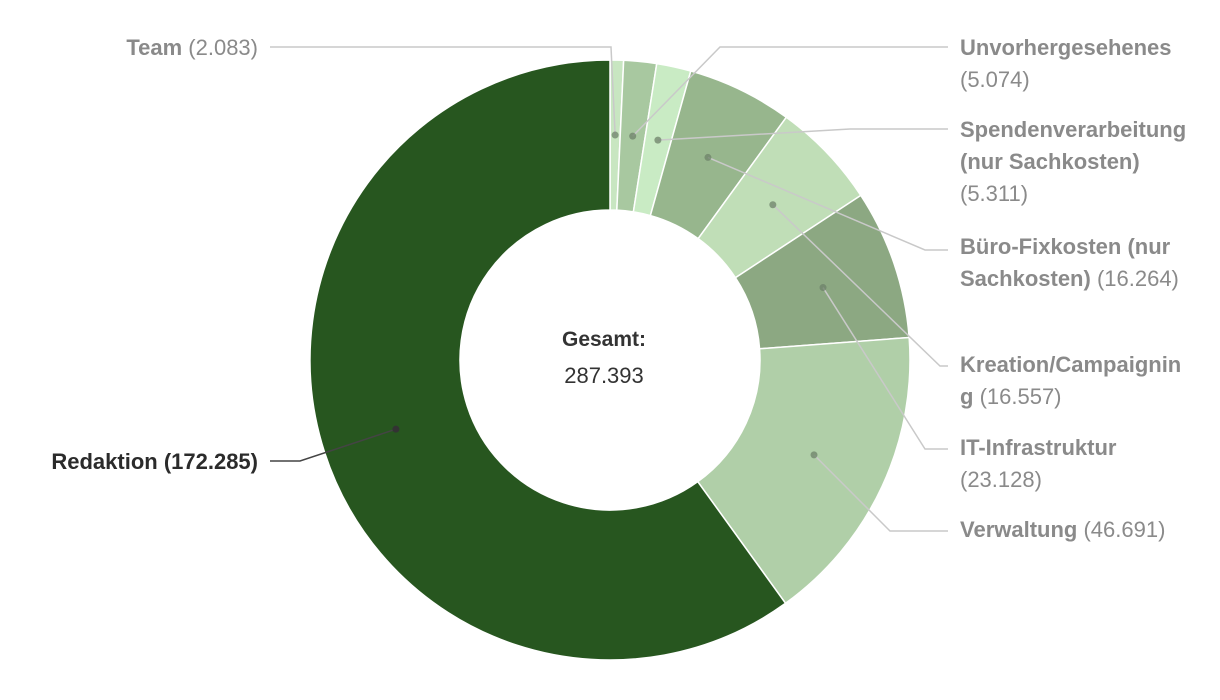 Image resolution: width=1220 pixels, height=700 pixels. I want to click on leader-dot-unvorhergesehenes, so click(633, 136).